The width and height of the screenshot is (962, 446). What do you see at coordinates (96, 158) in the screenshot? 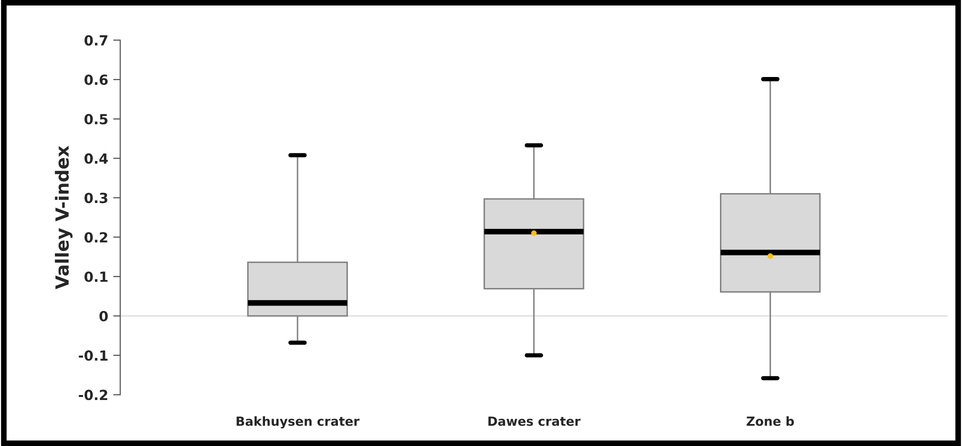
I see `y-tick-label: 0.4` at bounding box center [96, 158].